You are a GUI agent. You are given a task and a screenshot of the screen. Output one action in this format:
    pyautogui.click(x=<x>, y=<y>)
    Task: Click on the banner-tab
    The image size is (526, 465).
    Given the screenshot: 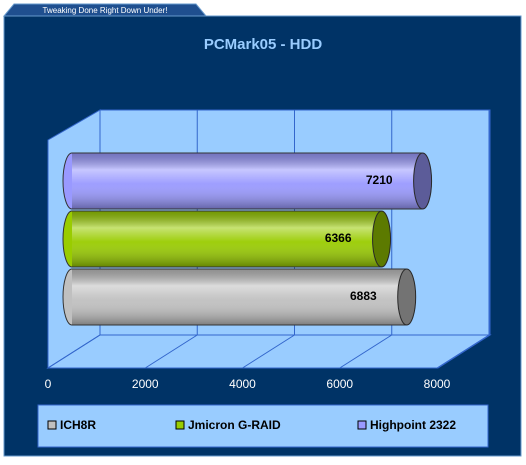 What is the action you would take?
    pyautogui.click(x=105, y=10)
    